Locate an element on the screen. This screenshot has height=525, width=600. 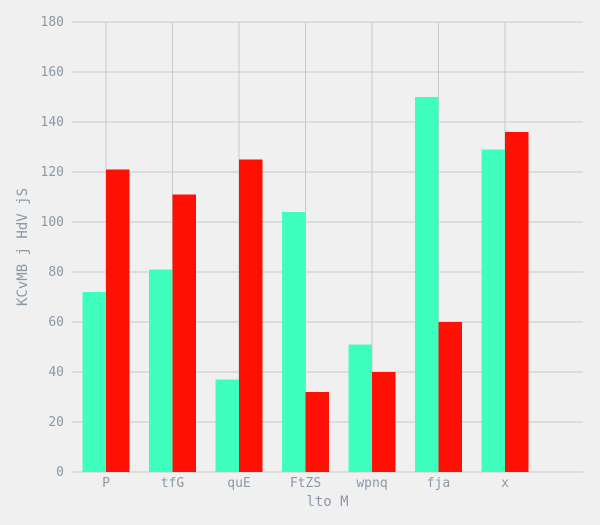
x-tick-label: wpnq is located at coordinates (371, 483).